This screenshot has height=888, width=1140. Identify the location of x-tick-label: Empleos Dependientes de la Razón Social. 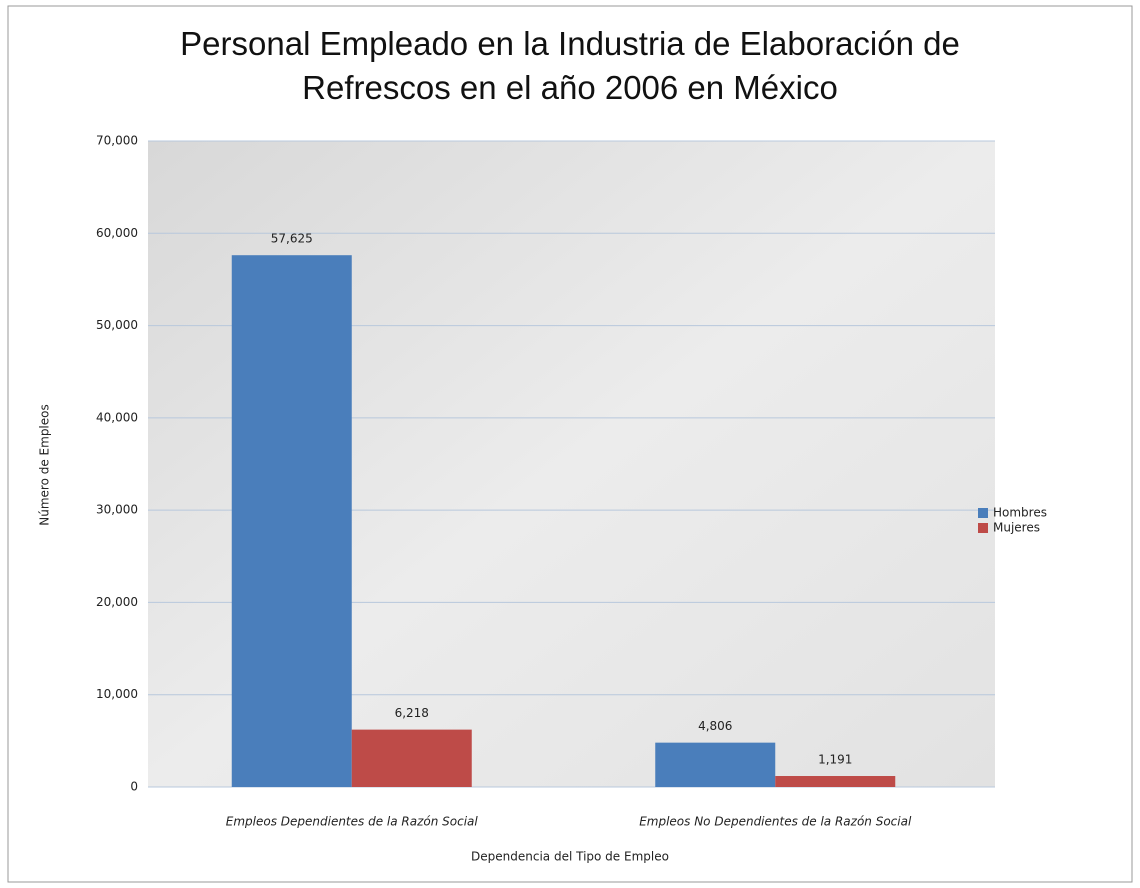
(352, 822).